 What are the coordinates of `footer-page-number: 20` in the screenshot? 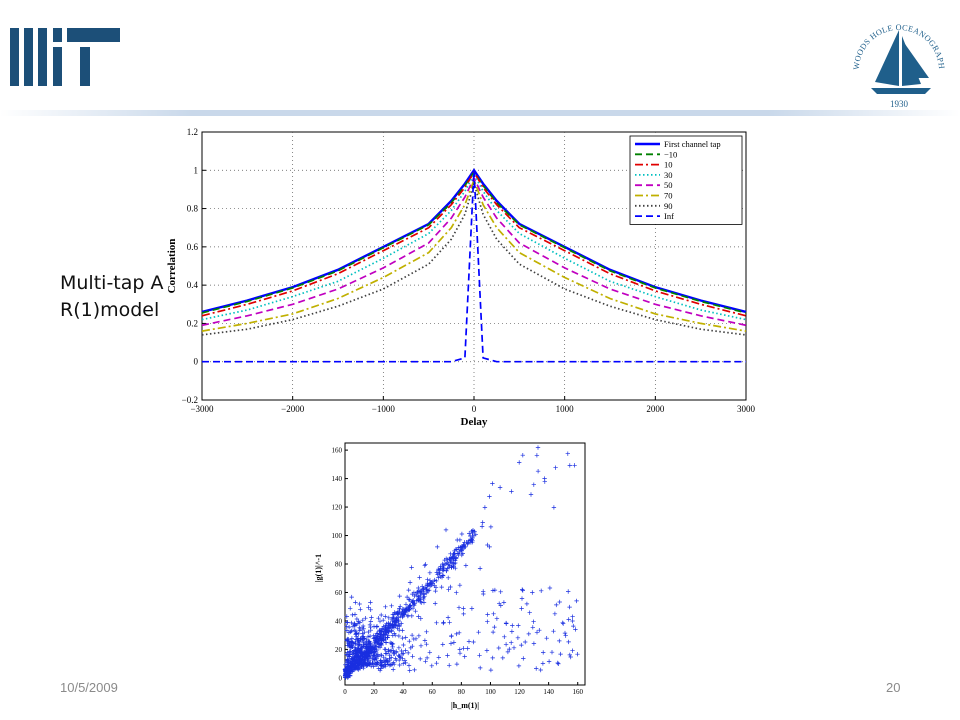 It's located at (893, 687).